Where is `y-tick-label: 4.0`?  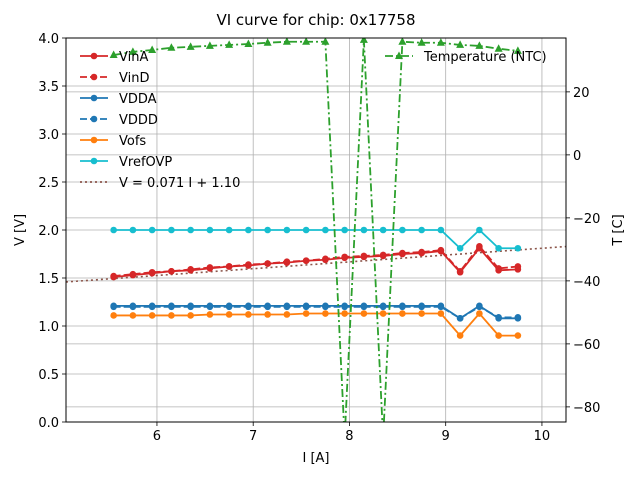 y-tick-label: 4.0 is located at coordinates (48, 39).